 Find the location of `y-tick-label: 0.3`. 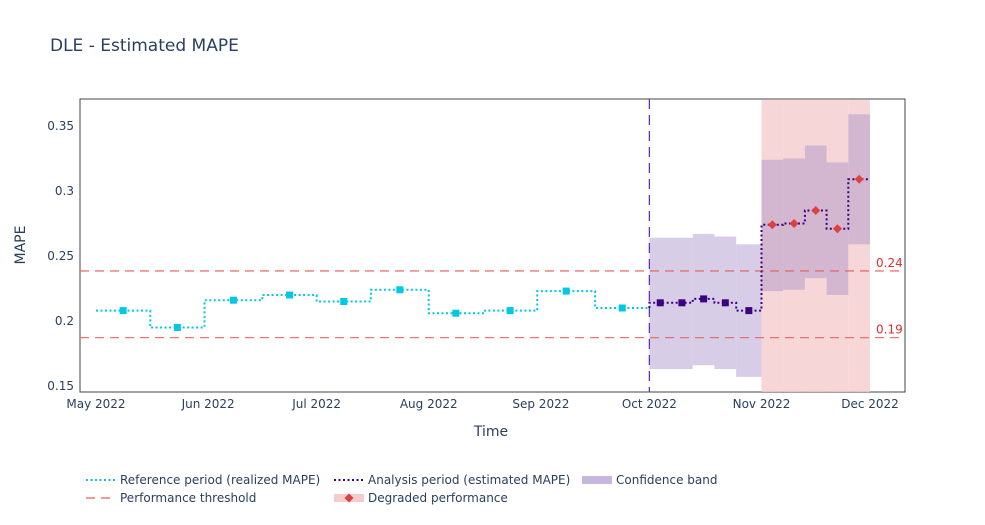

y-tick-label: 0.3 is located at coordinates (64, 191).